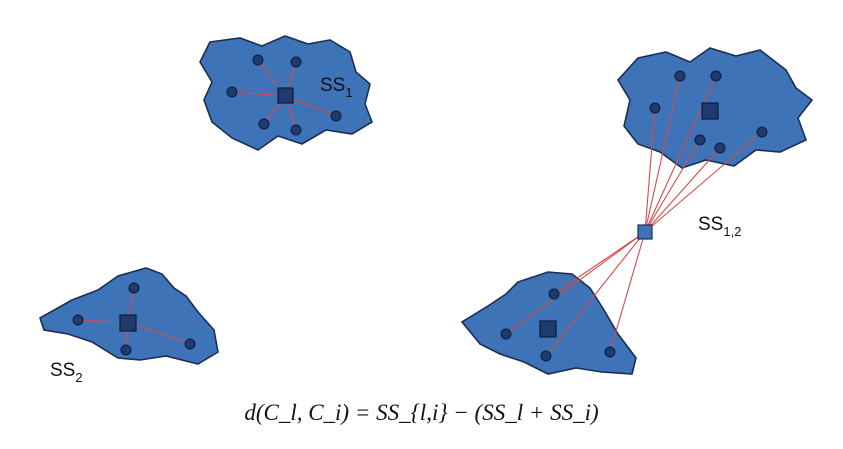 This screenshot has width=843, height=449. Describe the element at coordinates (710, 111) in the screenshot. I see `centroid-top-right` at that location.